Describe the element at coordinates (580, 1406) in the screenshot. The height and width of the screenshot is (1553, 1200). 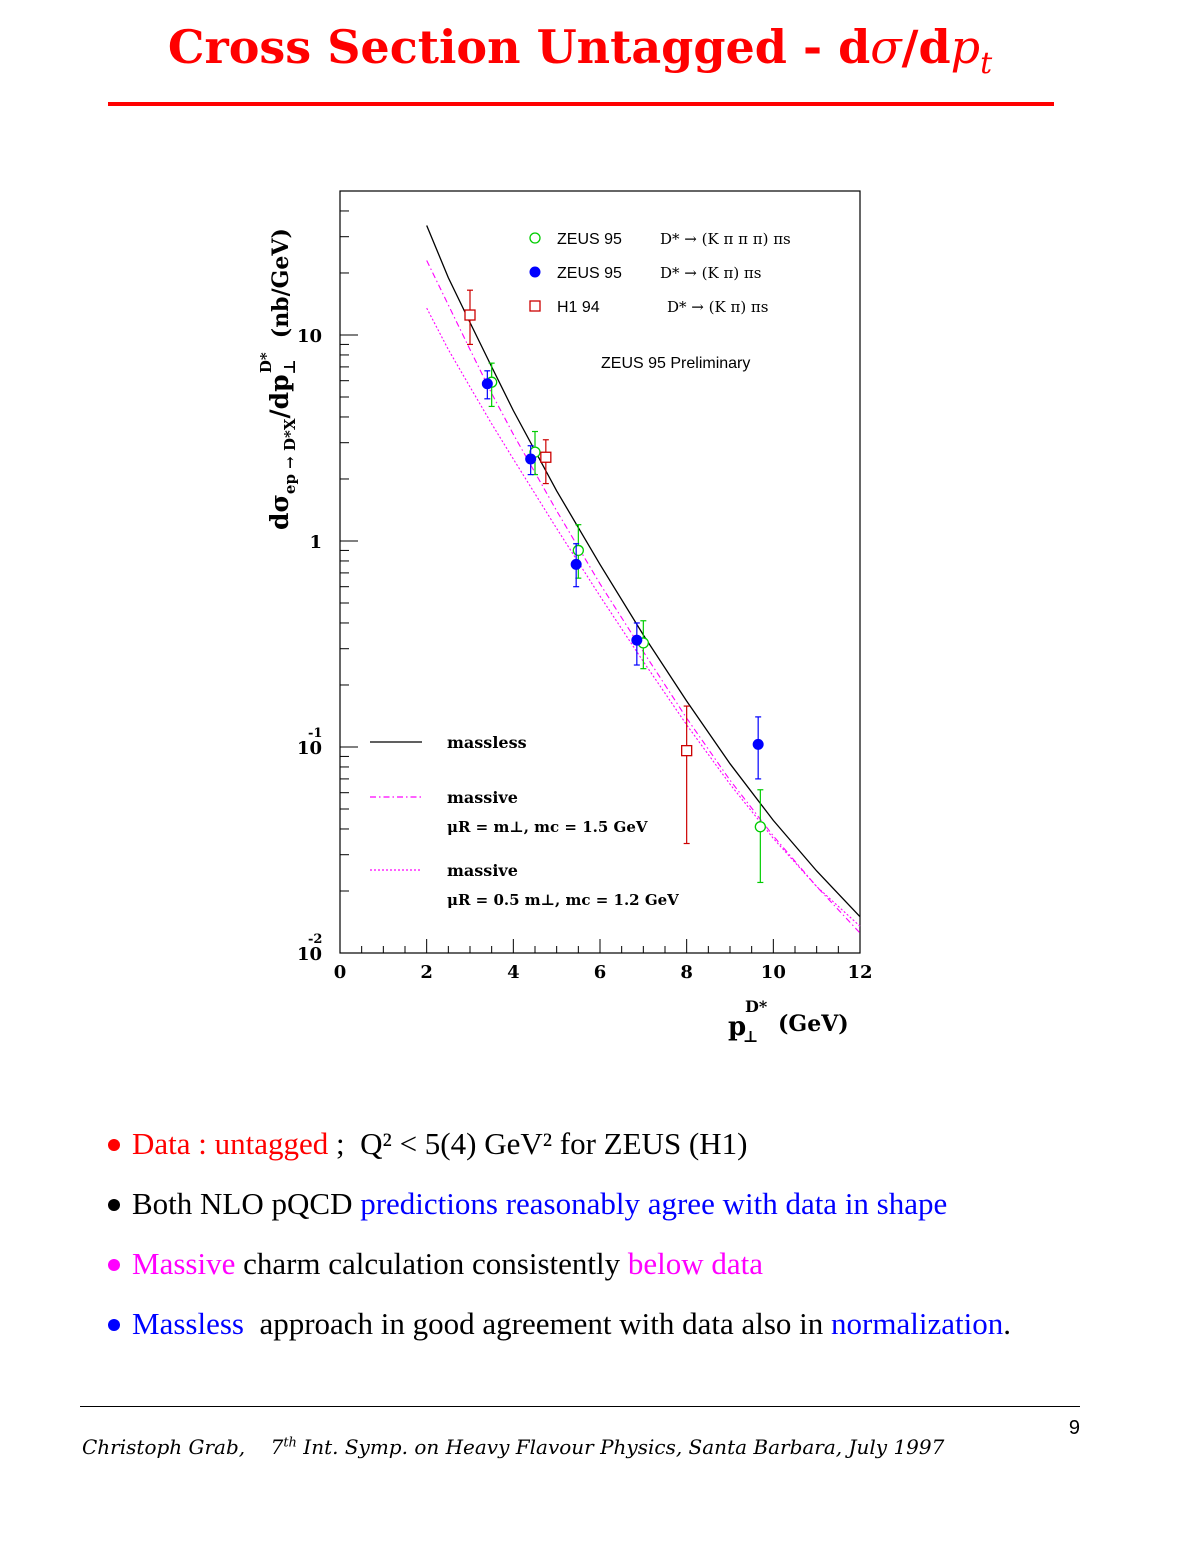
I see `footer-rule` at that location.